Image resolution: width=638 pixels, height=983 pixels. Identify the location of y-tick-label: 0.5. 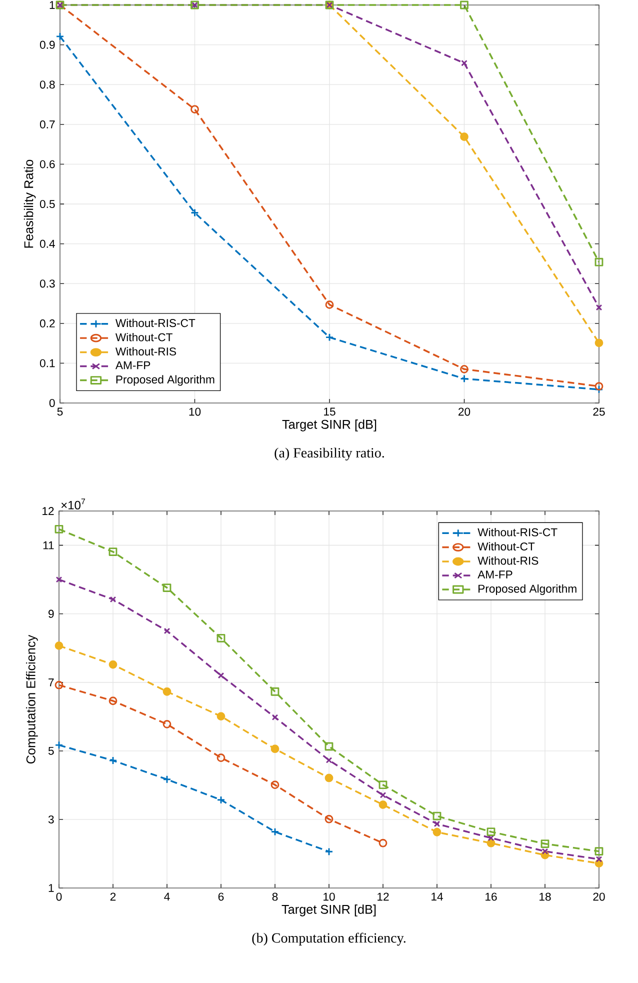
(47, 204).